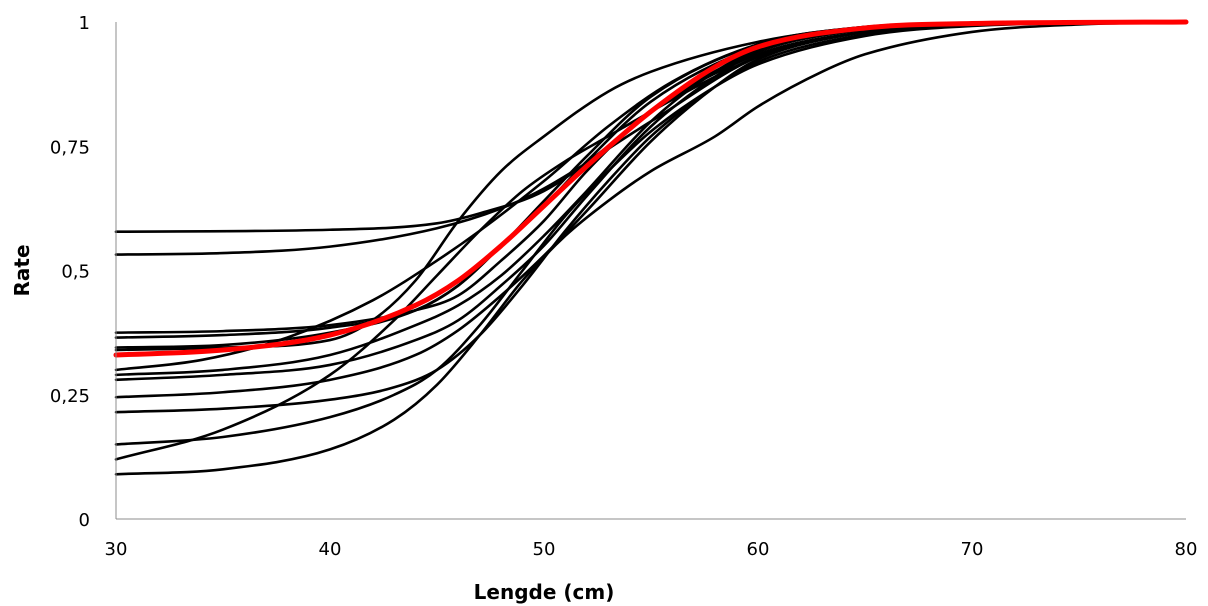 Image resolution: width=1208 pixels, height=606 pixels. I want to click on y-tick-label: 0,5, so click(75, 272).